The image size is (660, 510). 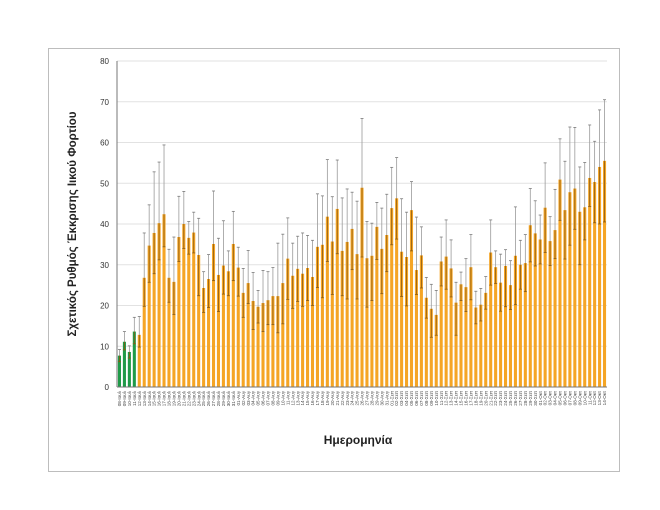 I want to click on x-tick-label: 05-Οκτ, so click(x=560, y=398).